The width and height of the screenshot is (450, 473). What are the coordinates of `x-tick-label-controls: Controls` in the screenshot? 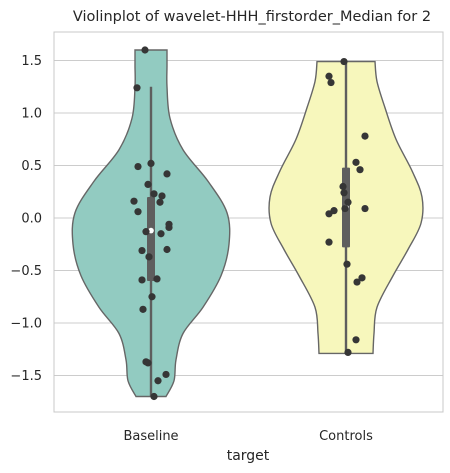 It's located at (346, 436).